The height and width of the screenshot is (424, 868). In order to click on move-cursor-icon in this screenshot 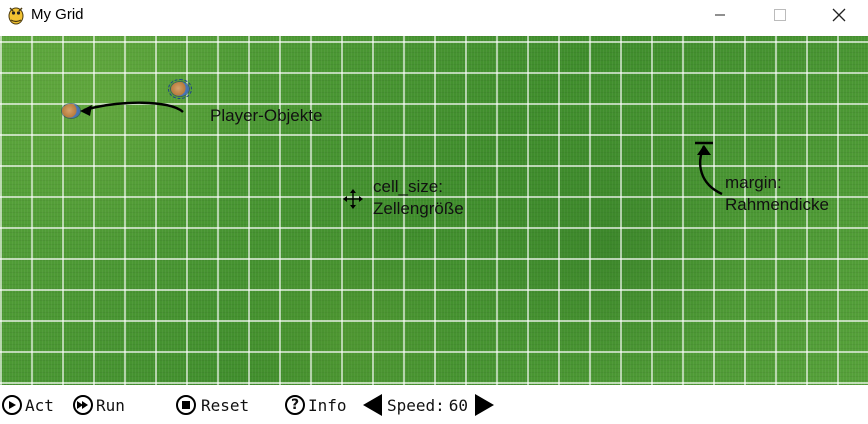, I will do `click(353, 199)`.